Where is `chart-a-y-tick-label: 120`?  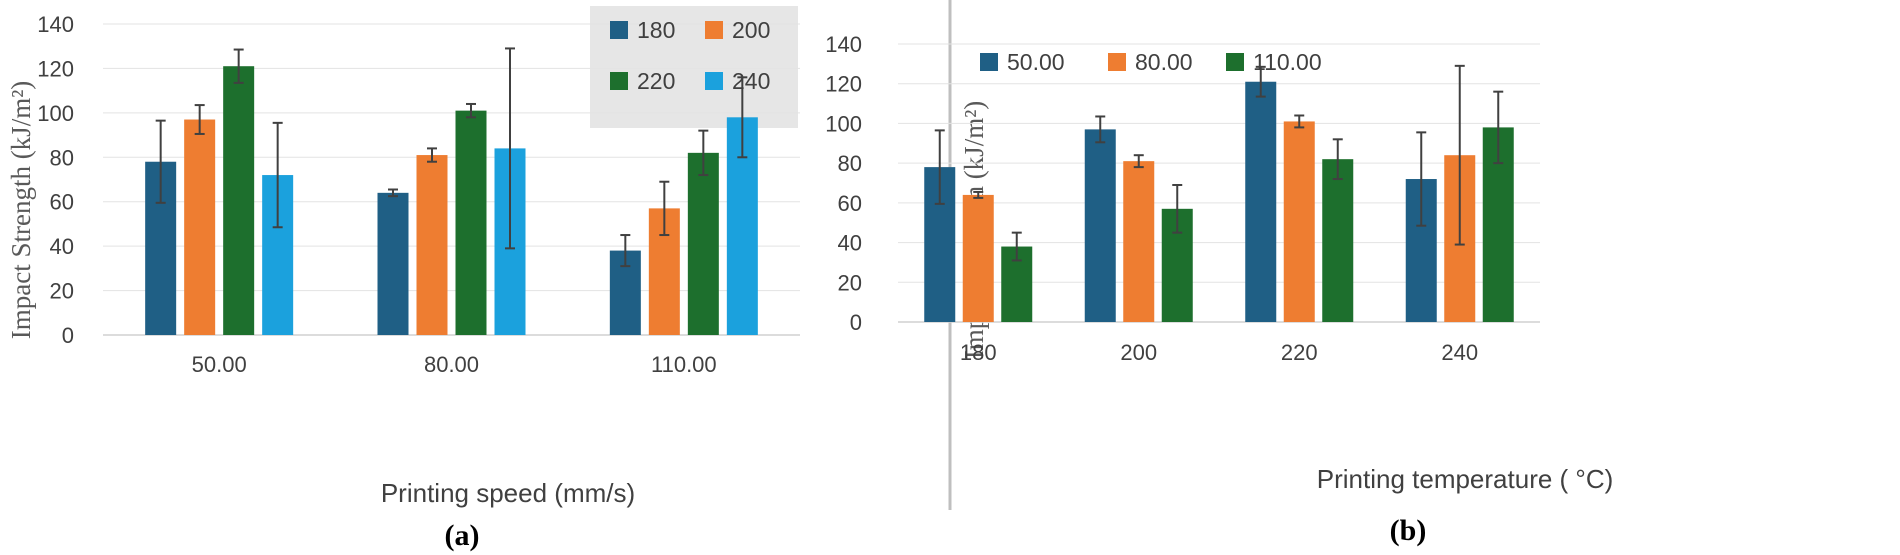 chart-a-y-tick-label: 120 is located at coordinates (55, 68).